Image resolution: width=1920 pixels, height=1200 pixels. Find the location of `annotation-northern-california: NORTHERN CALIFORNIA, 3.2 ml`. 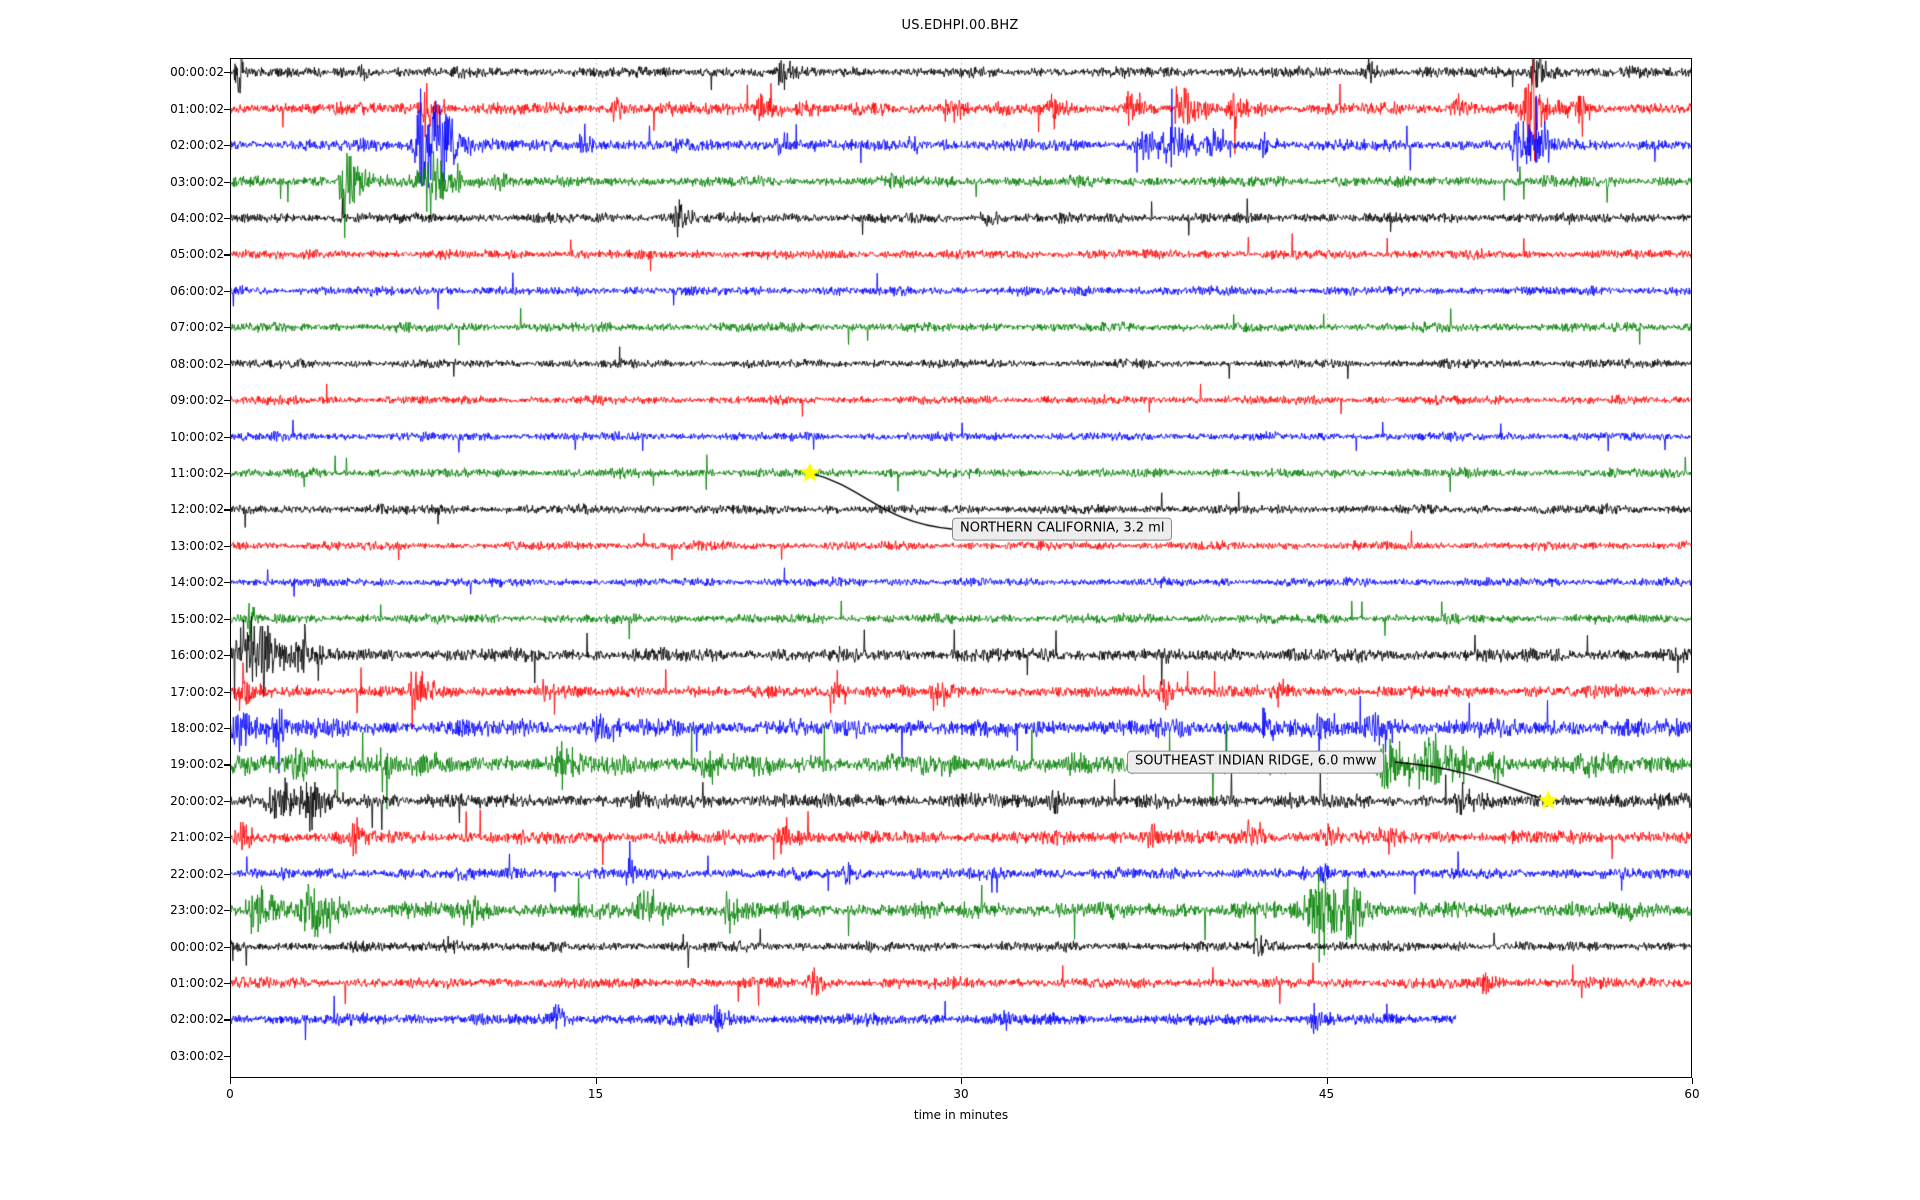

annotation-northern-california: NORTHERN CALIFORNIA, 3.2 ml is located at coordinates (1062, 529).